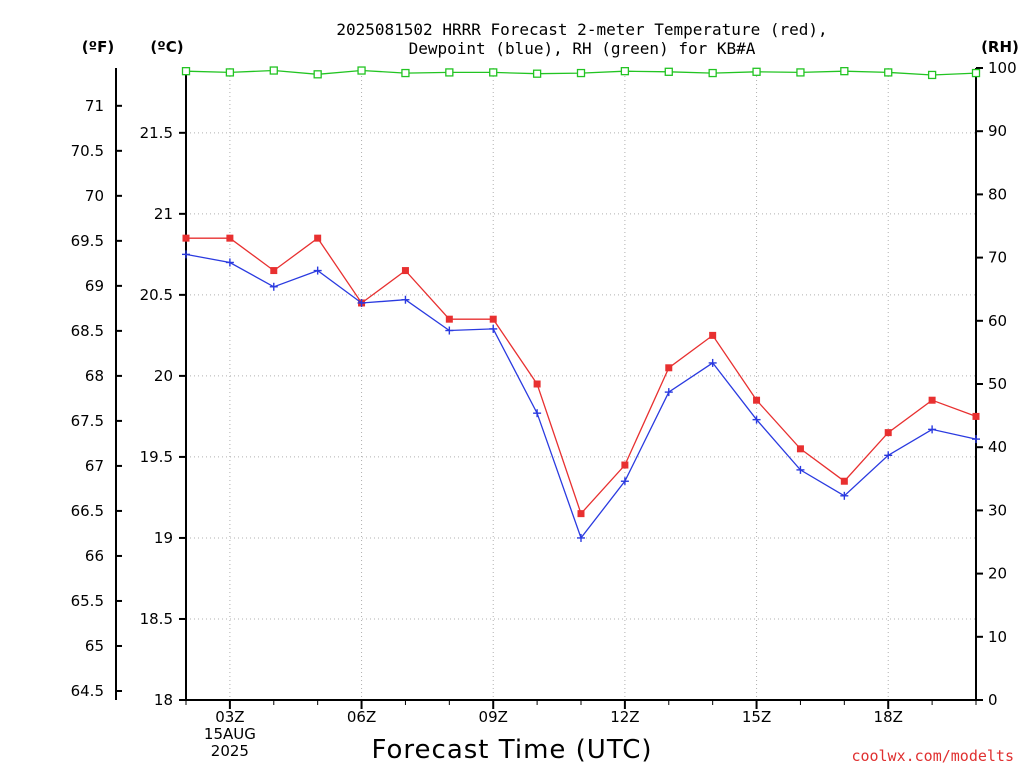  I want to click on fahrenheit-tick-label: 64.5, so click(87, 691).